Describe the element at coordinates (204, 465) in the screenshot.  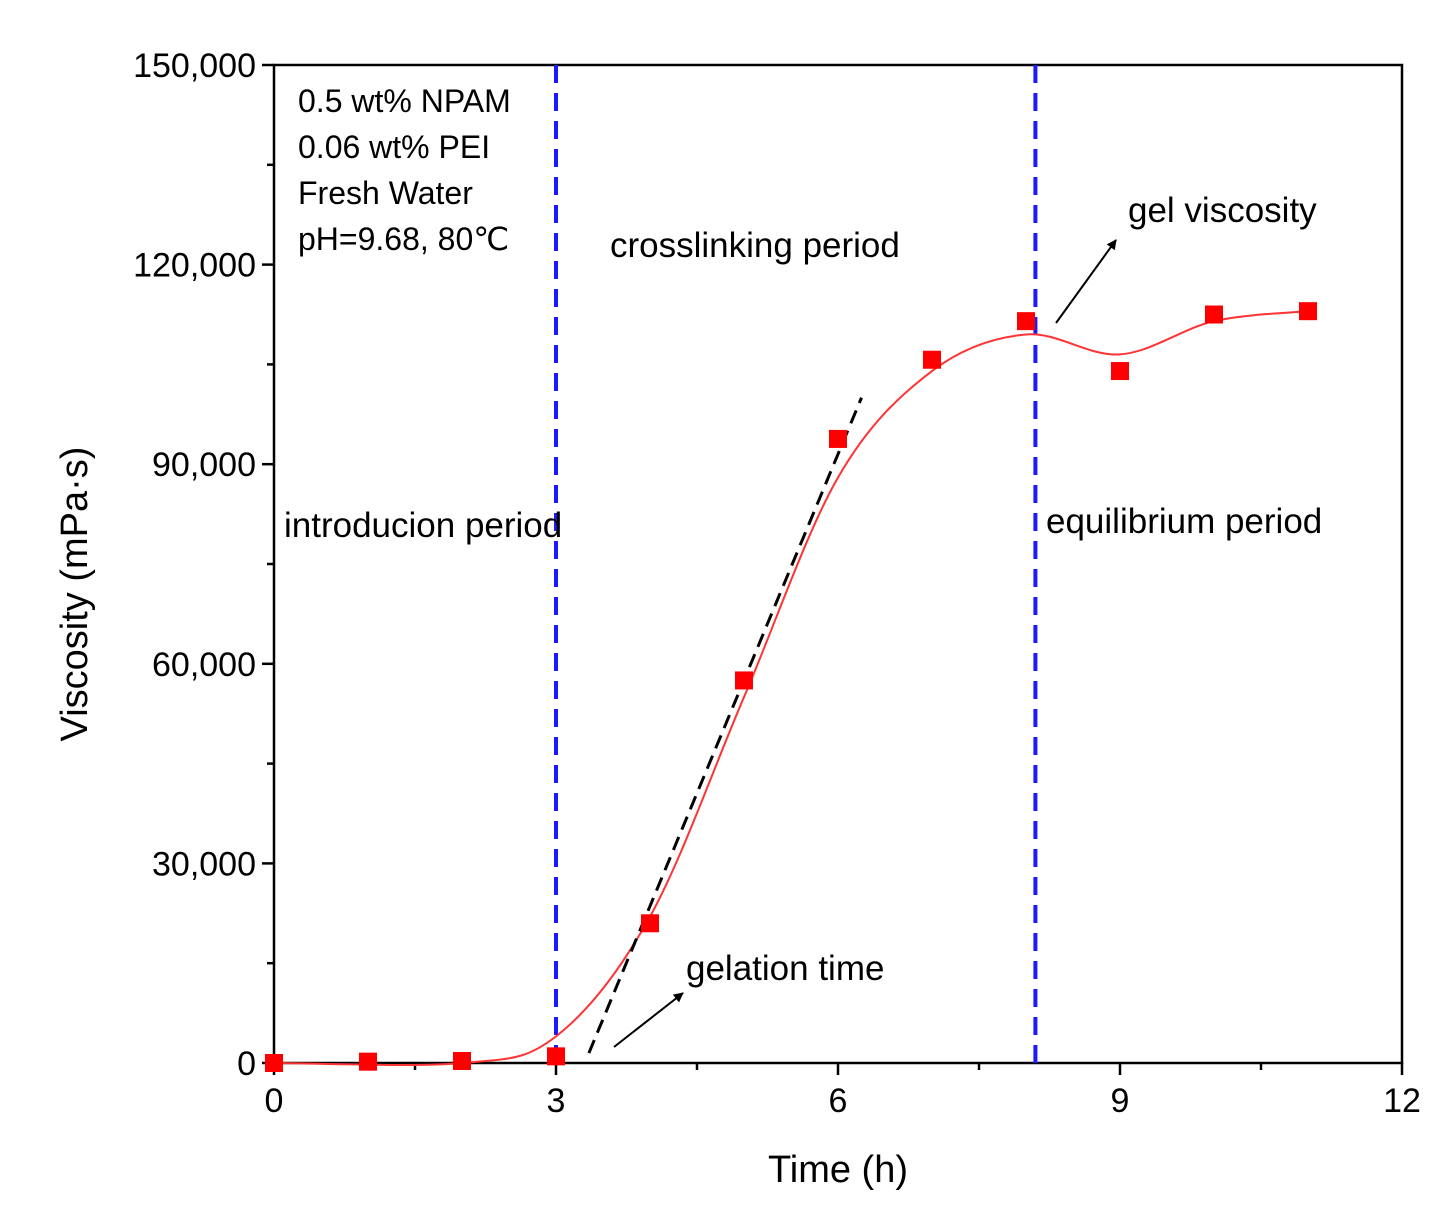
I see `y-tick-label: 90,000` at that location.